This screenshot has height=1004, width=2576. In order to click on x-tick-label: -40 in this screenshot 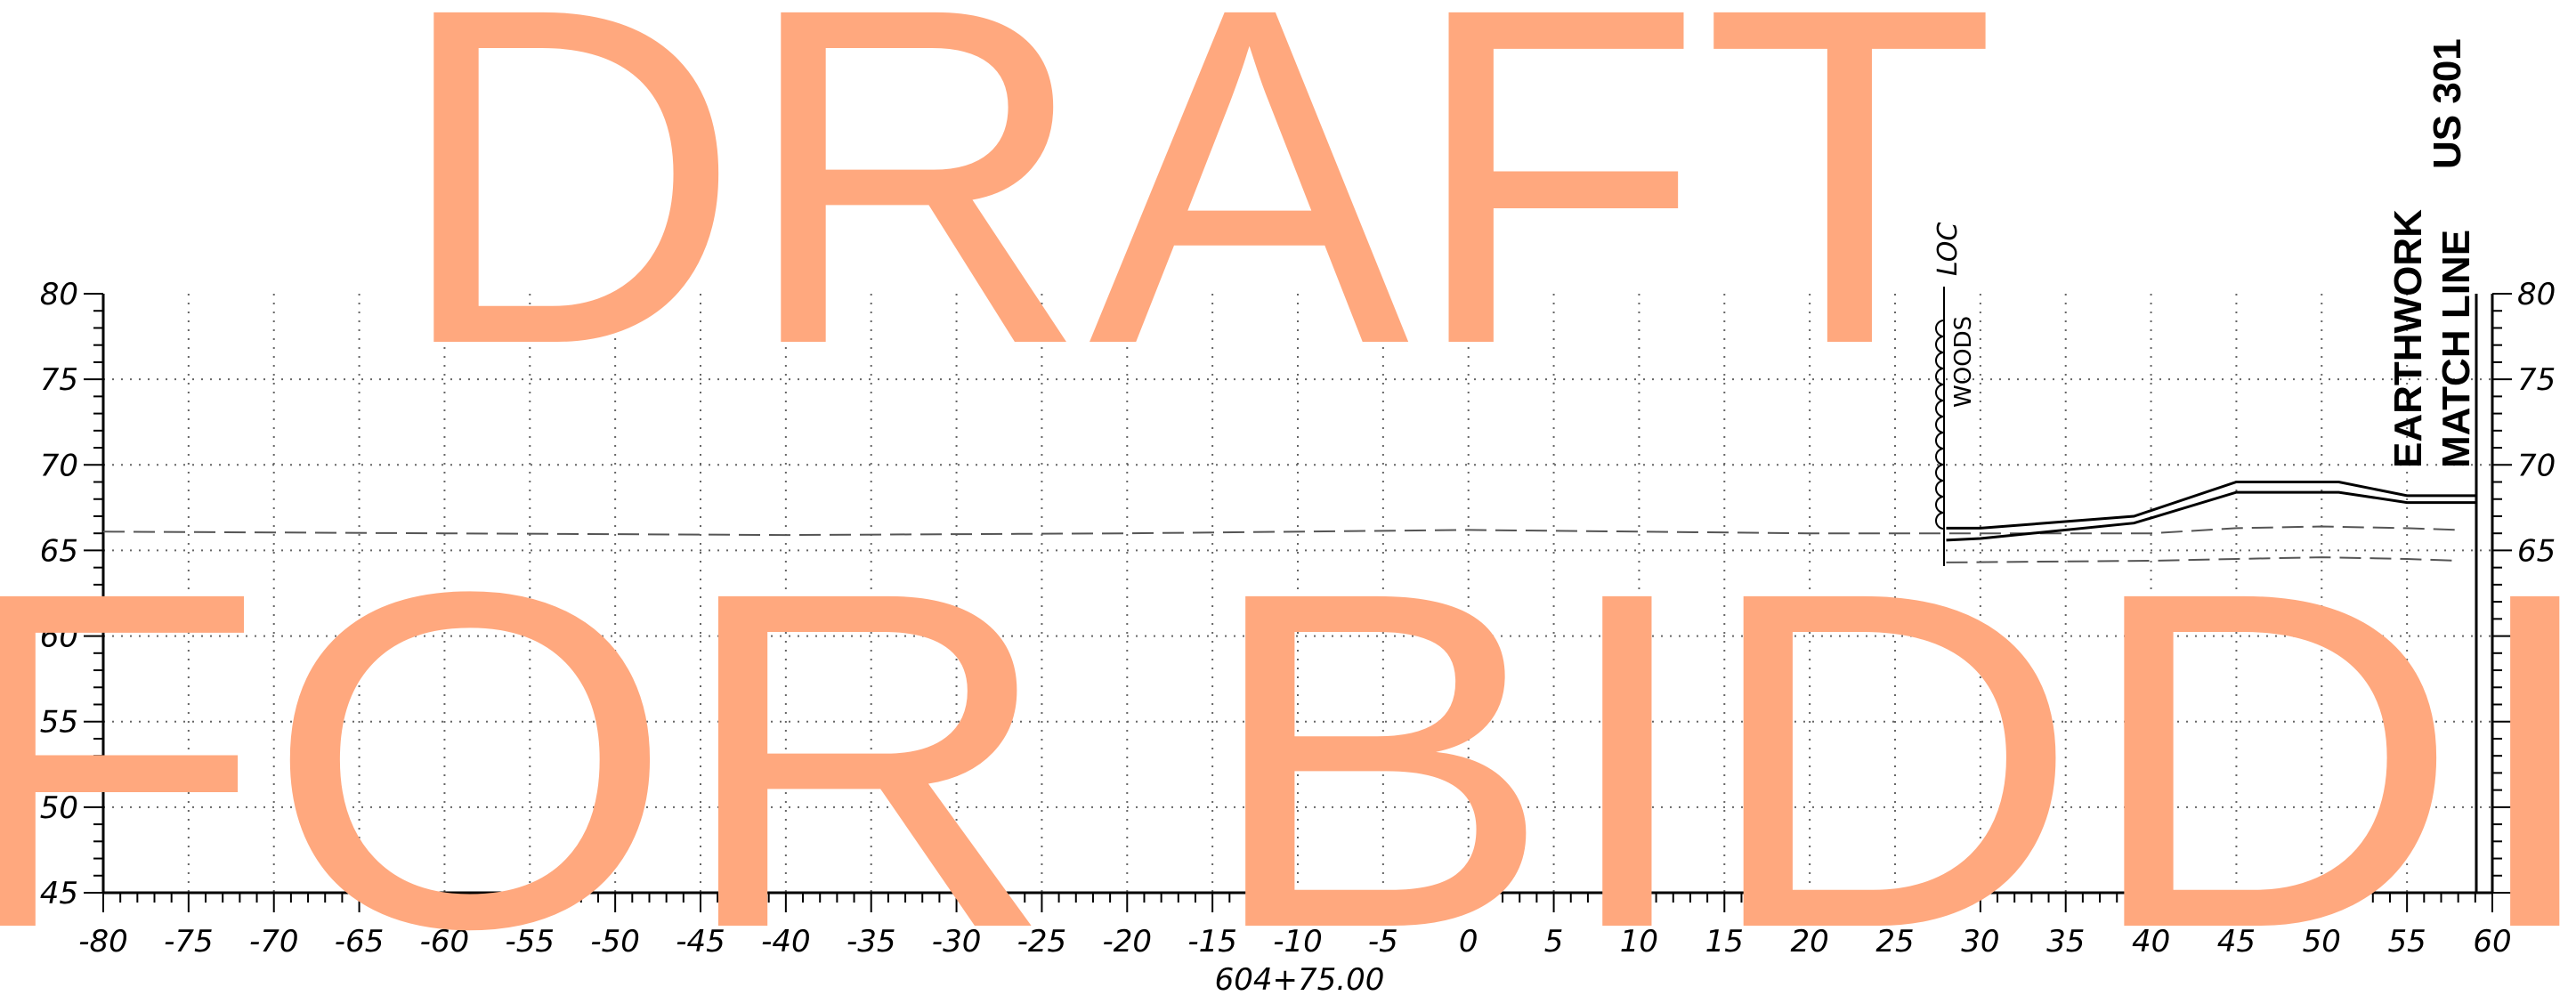, I will do `click(786, 941)`.